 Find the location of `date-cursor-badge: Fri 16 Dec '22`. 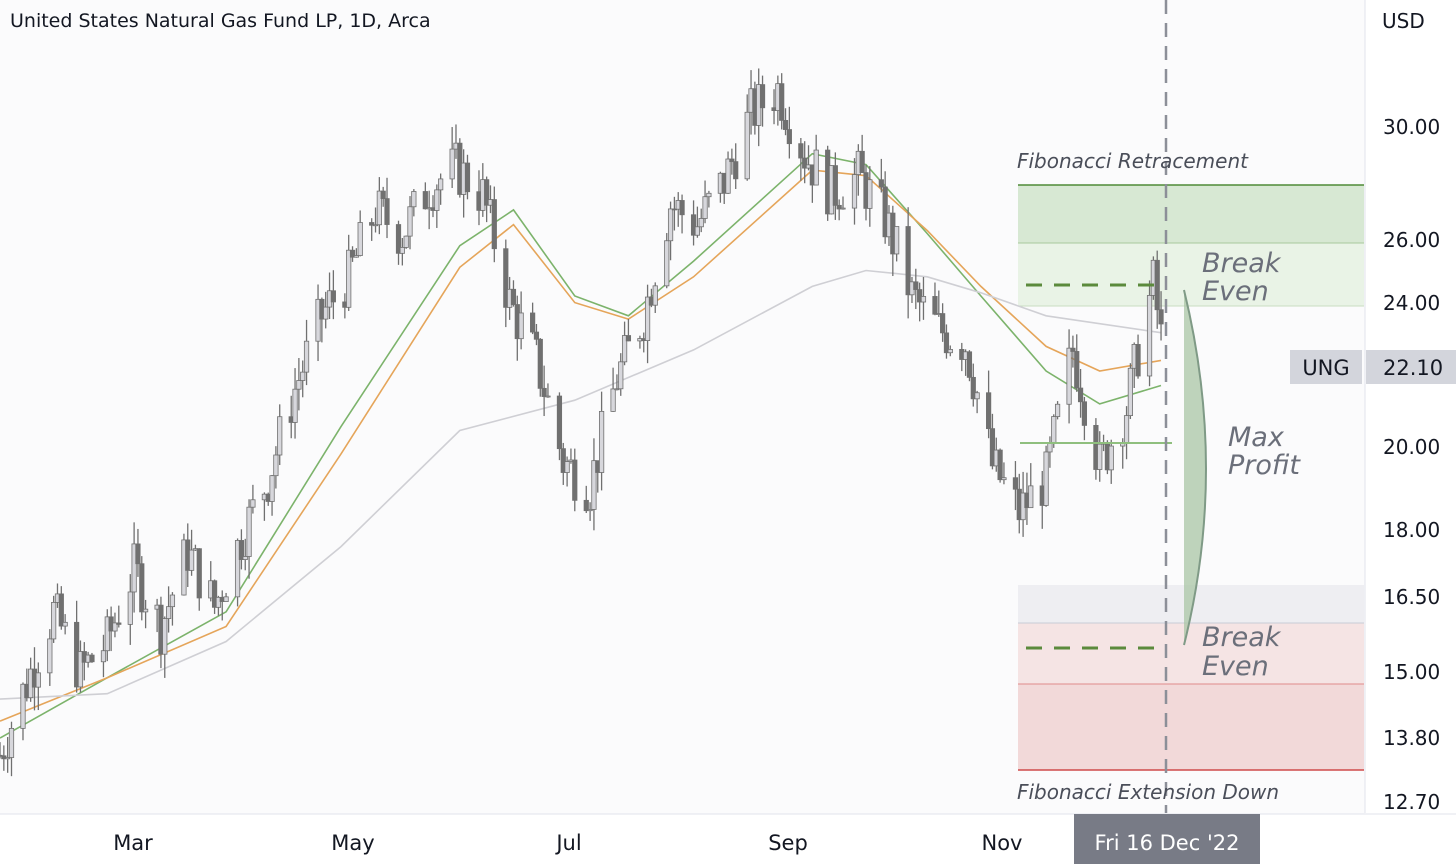

date-cursor-badge: Fri 16 Dec '22 is located at coordinates (1167, 839).